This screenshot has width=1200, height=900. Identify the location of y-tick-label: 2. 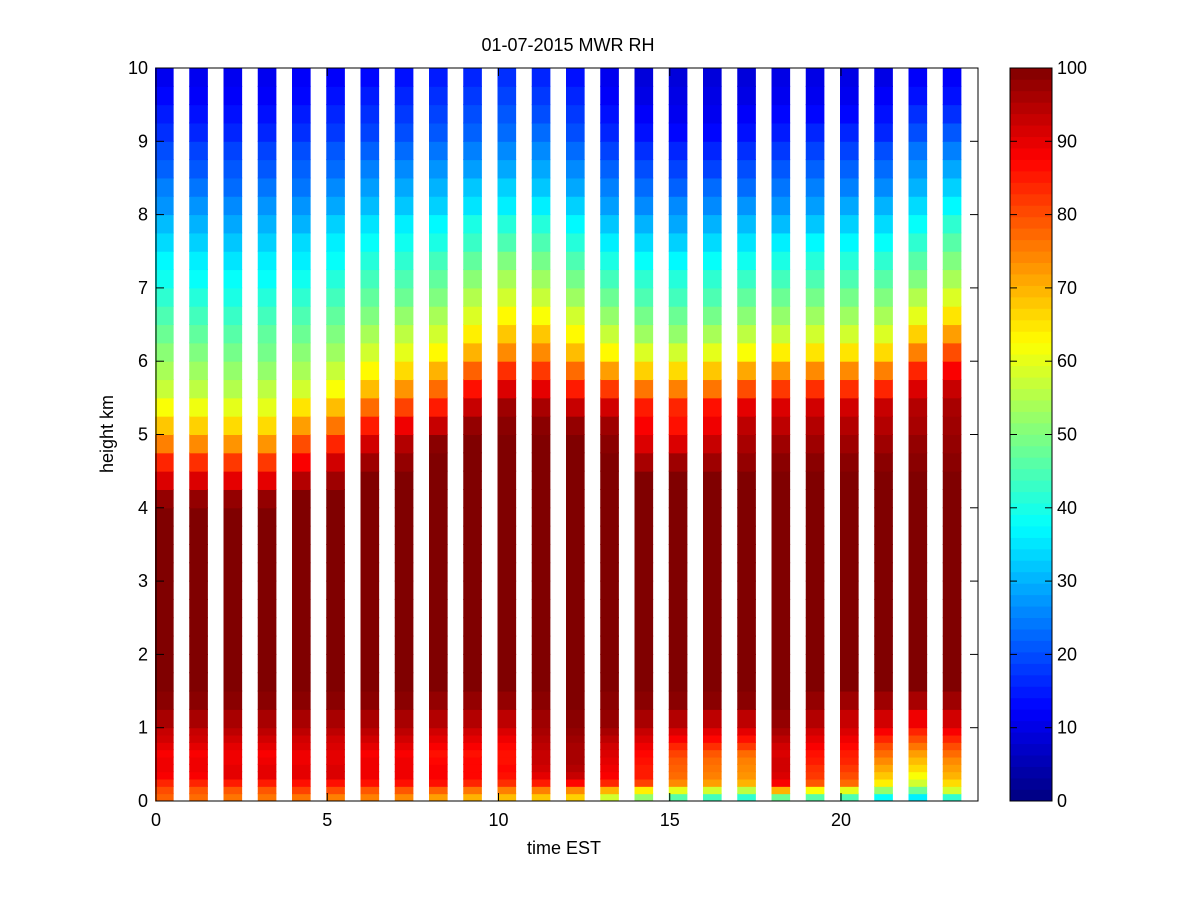
(143, 654).